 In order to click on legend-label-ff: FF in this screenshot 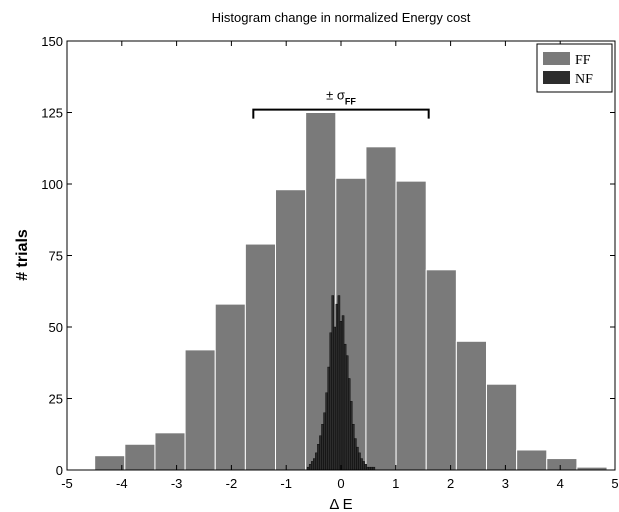, I will do `click(583, 60)`.